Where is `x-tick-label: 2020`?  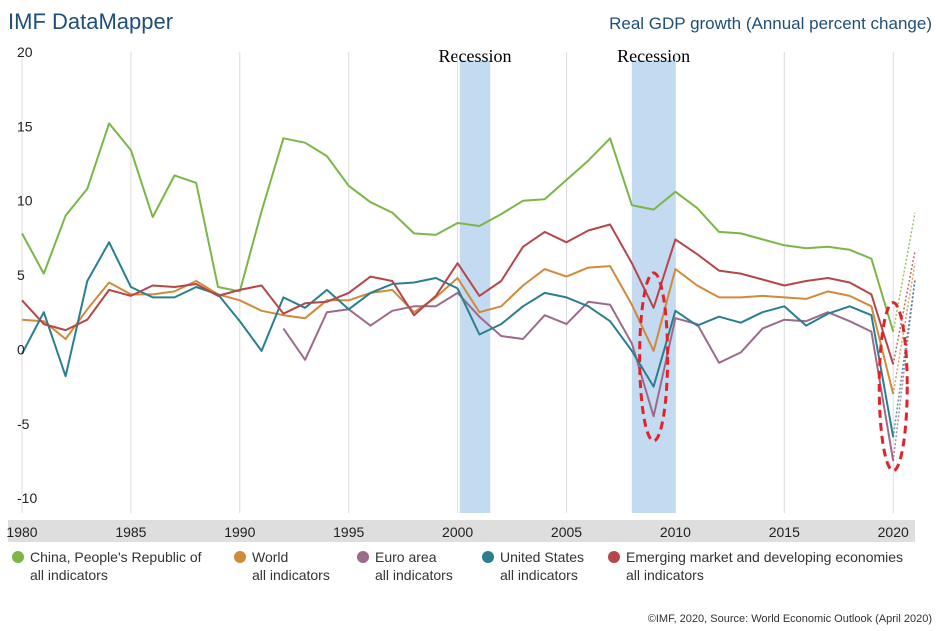 x-tick-label: 2020 is located at coordinates (893, 532).